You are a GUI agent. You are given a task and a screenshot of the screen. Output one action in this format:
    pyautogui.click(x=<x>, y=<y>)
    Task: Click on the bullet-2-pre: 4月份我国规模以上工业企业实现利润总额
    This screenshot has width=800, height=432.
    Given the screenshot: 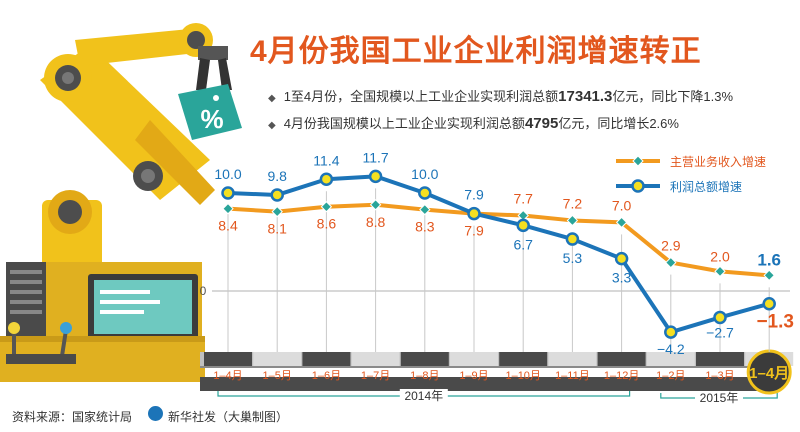 What is the action you would take?
    pyautogui.click(x=404, y=123)
    